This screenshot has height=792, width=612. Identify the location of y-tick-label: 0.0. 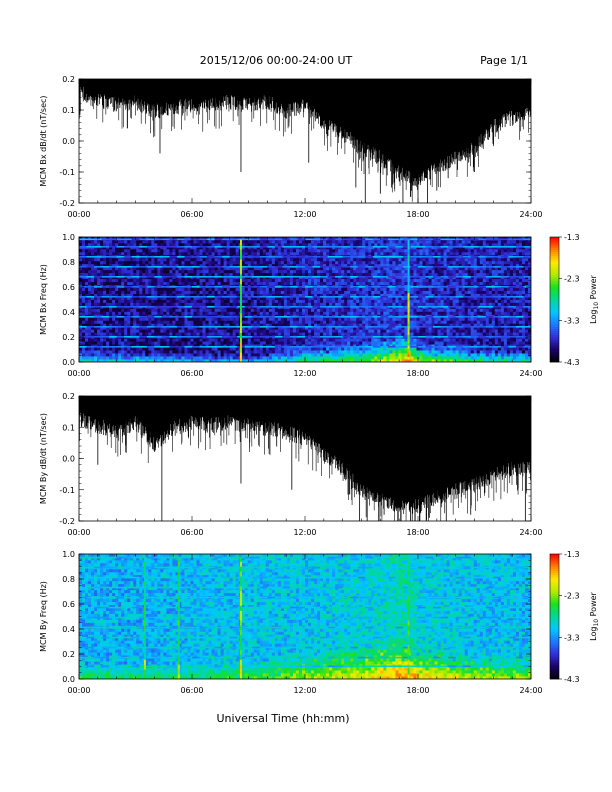
(68, 679).